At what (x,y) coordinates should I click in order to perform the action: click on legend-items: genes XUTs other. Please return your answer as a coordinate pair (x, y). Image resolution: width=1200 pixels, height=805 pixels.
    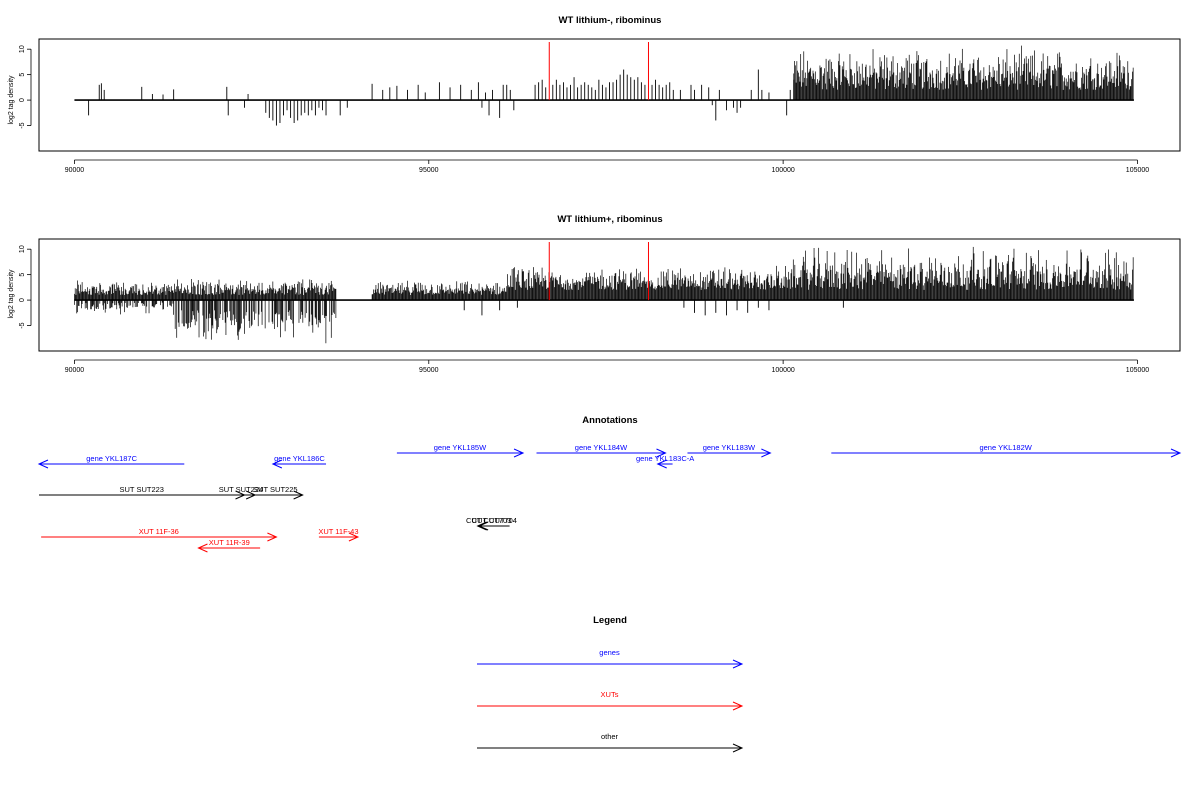
    Looking at the image, I should click on (610, 700).